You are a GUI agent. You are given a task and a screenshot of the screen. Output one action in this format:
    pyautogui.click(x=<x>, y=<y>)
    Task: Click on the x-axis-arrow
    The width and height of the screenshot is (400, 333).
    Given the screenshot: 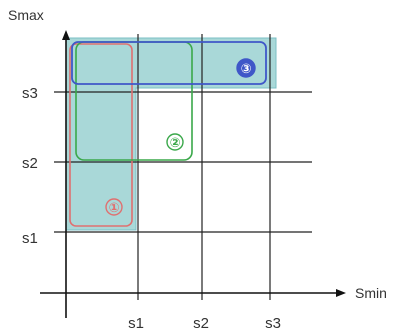 What is the action you would take?
    pyautogui.click(x=341, y=293)
    